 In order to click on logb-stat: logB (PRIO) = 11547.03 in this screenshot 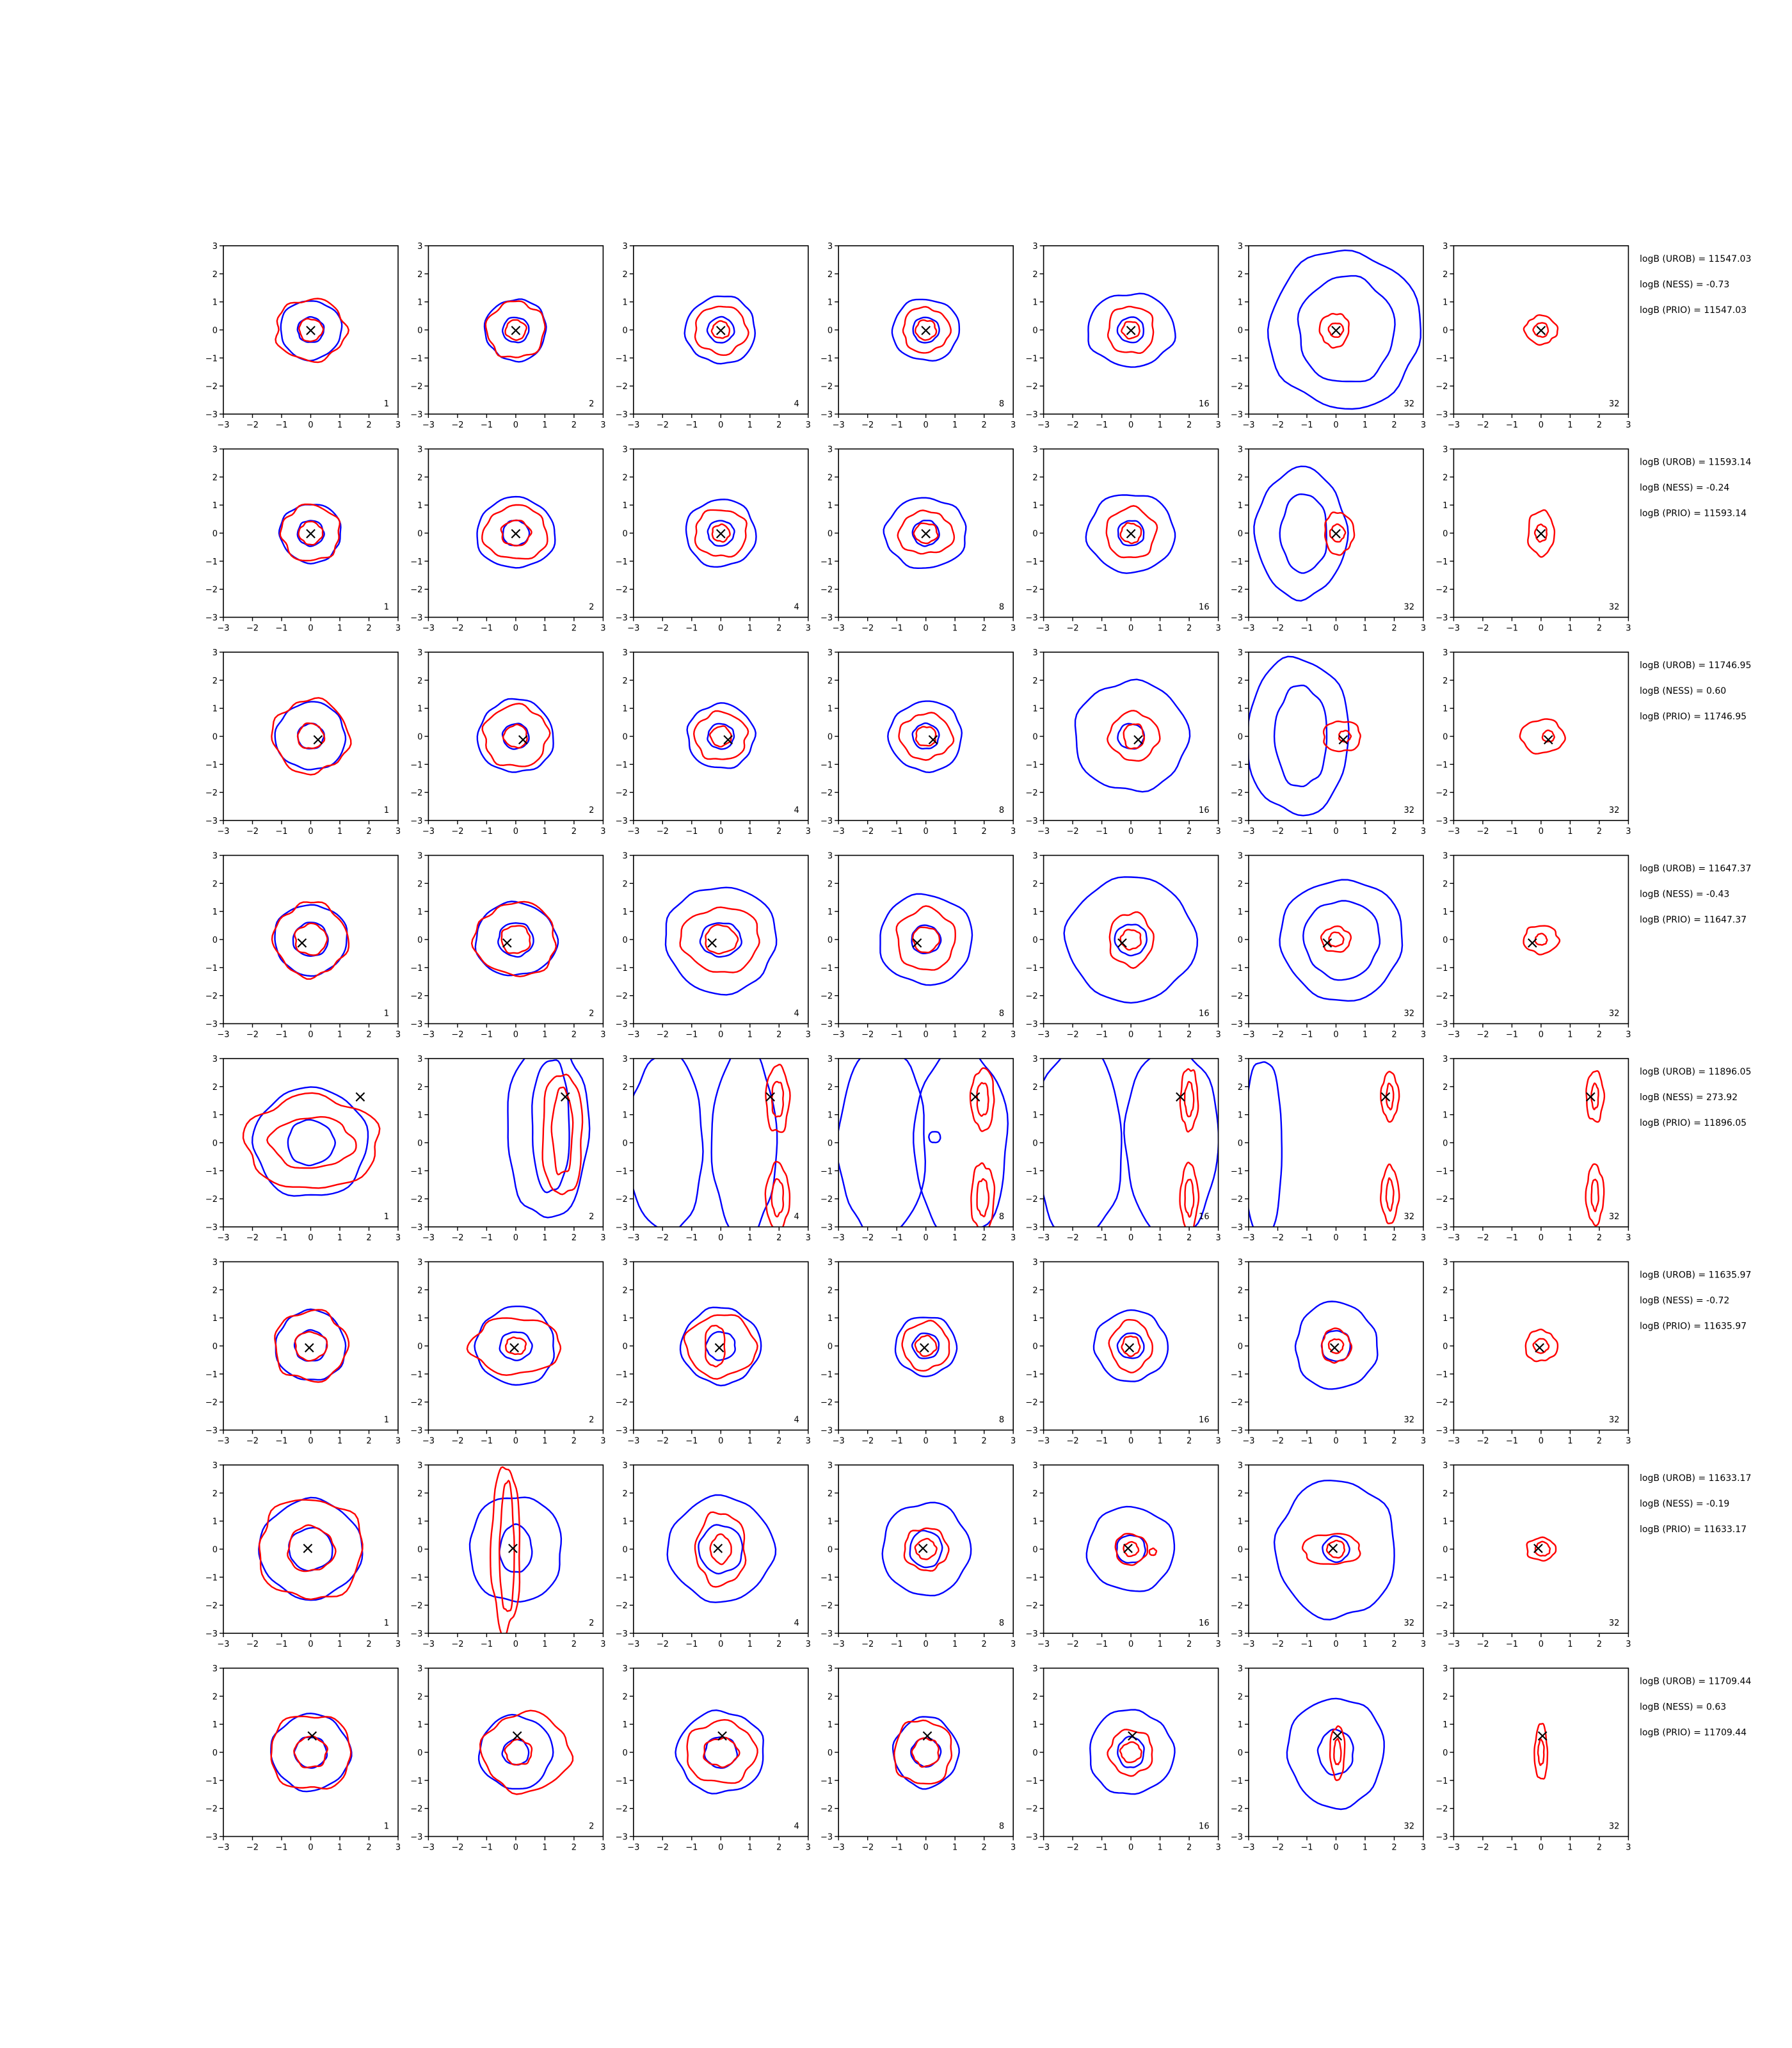, I will do `click(1693, 310)`.